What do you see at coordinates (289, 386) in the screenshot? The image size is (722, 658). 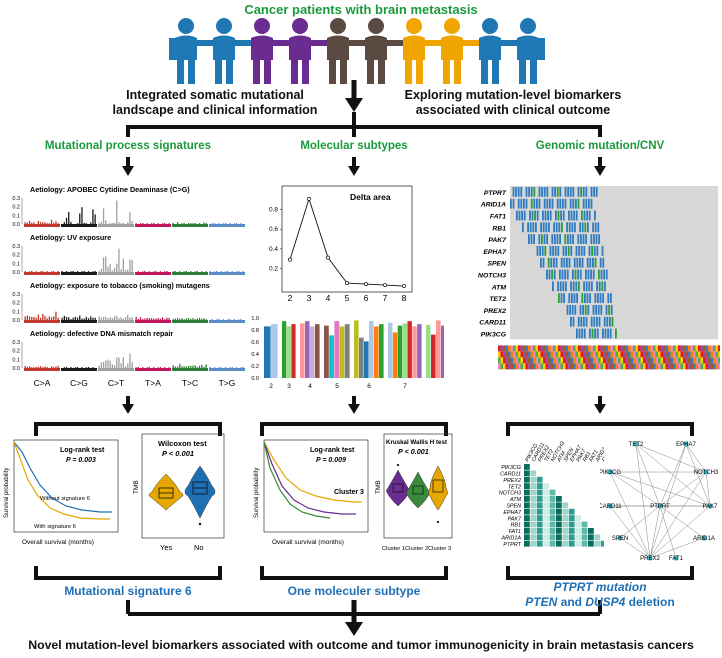 I see `cons-xtick: 3` at bounding box center [289, 386].